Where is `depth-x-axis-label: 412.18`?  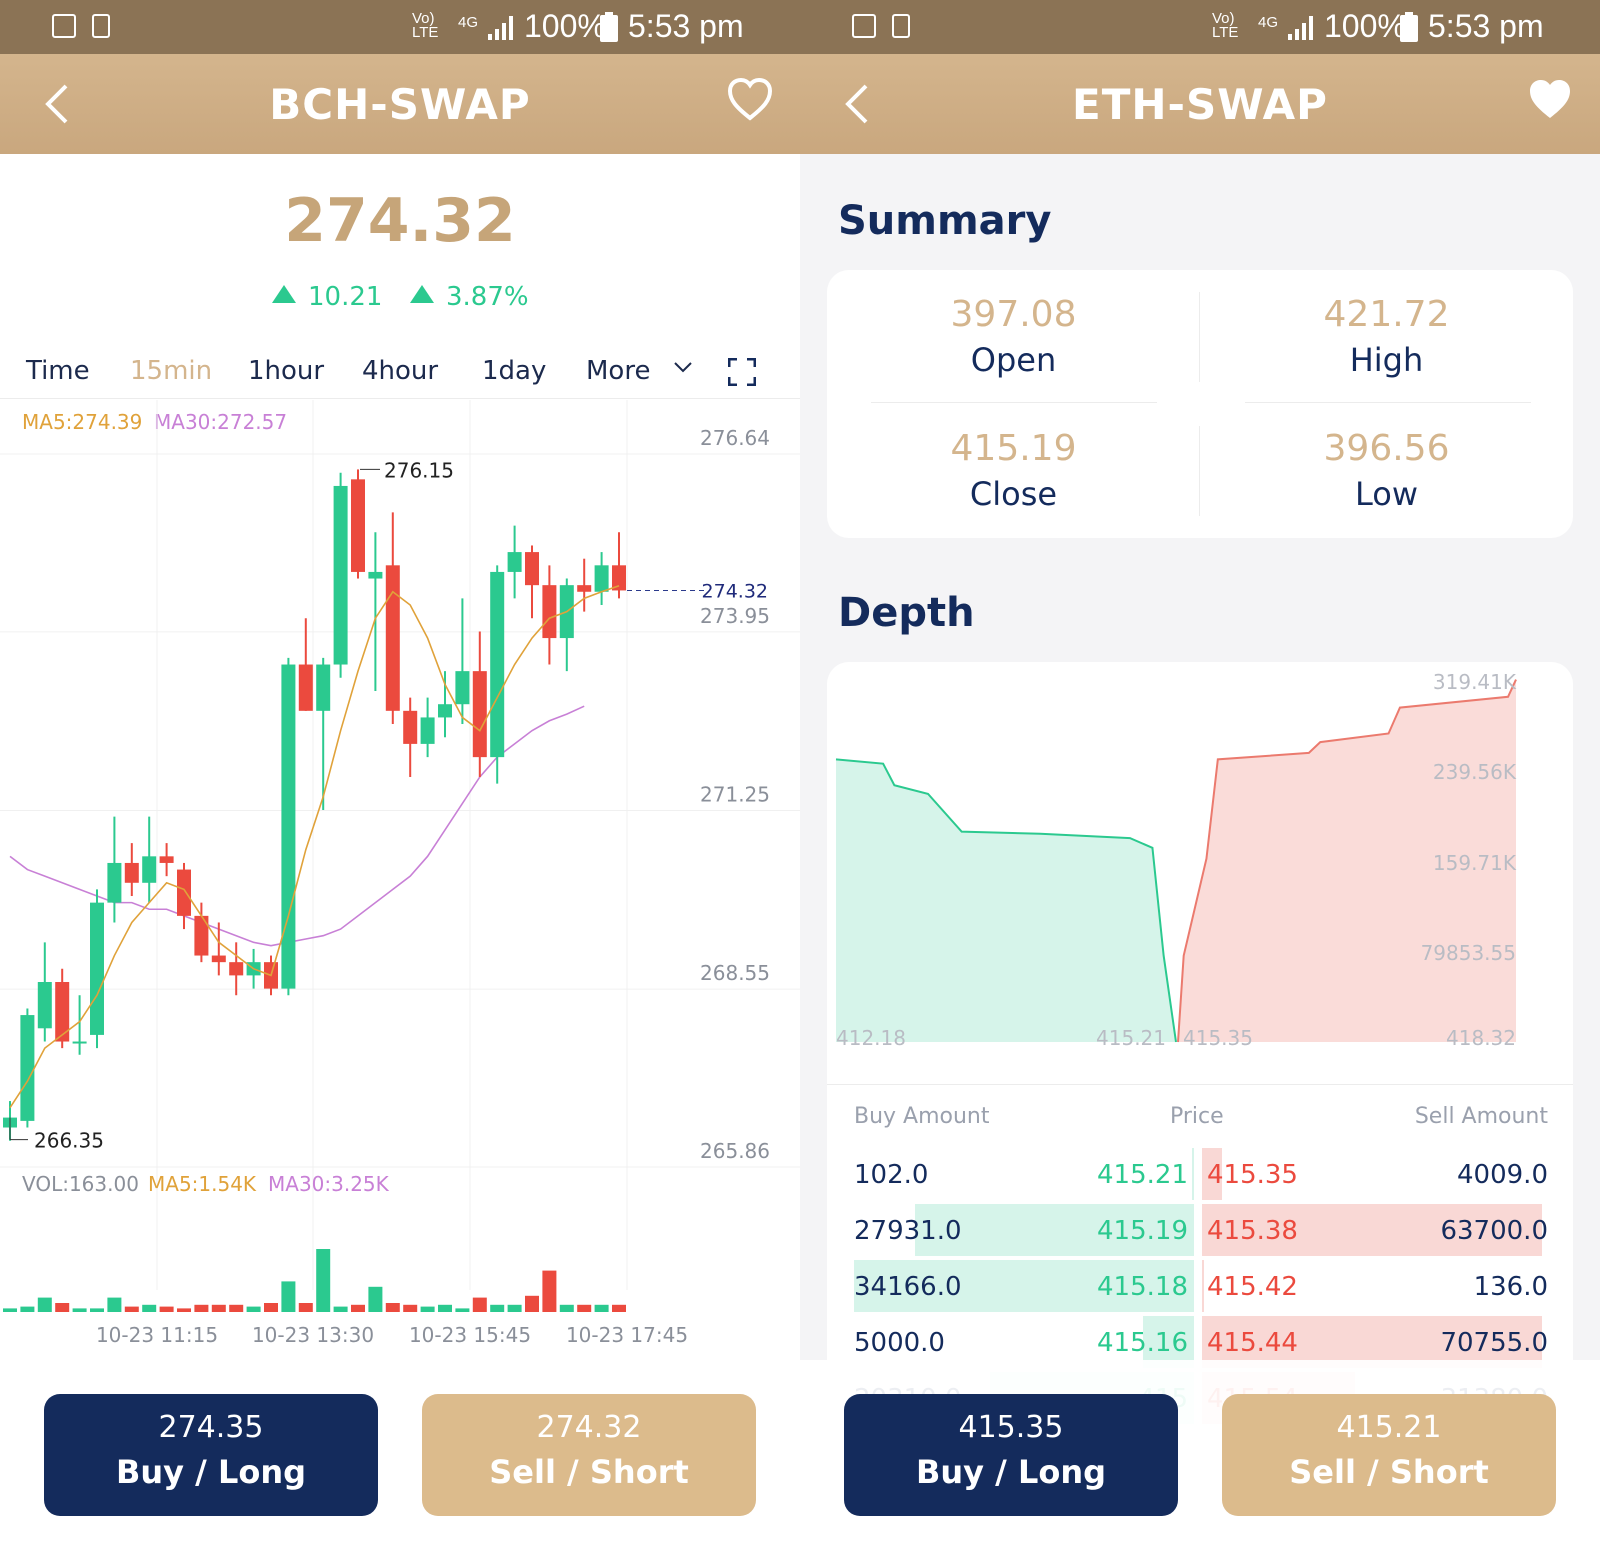 depth-x-axis-label: 412.18 is located at coordinates (871, 1038).